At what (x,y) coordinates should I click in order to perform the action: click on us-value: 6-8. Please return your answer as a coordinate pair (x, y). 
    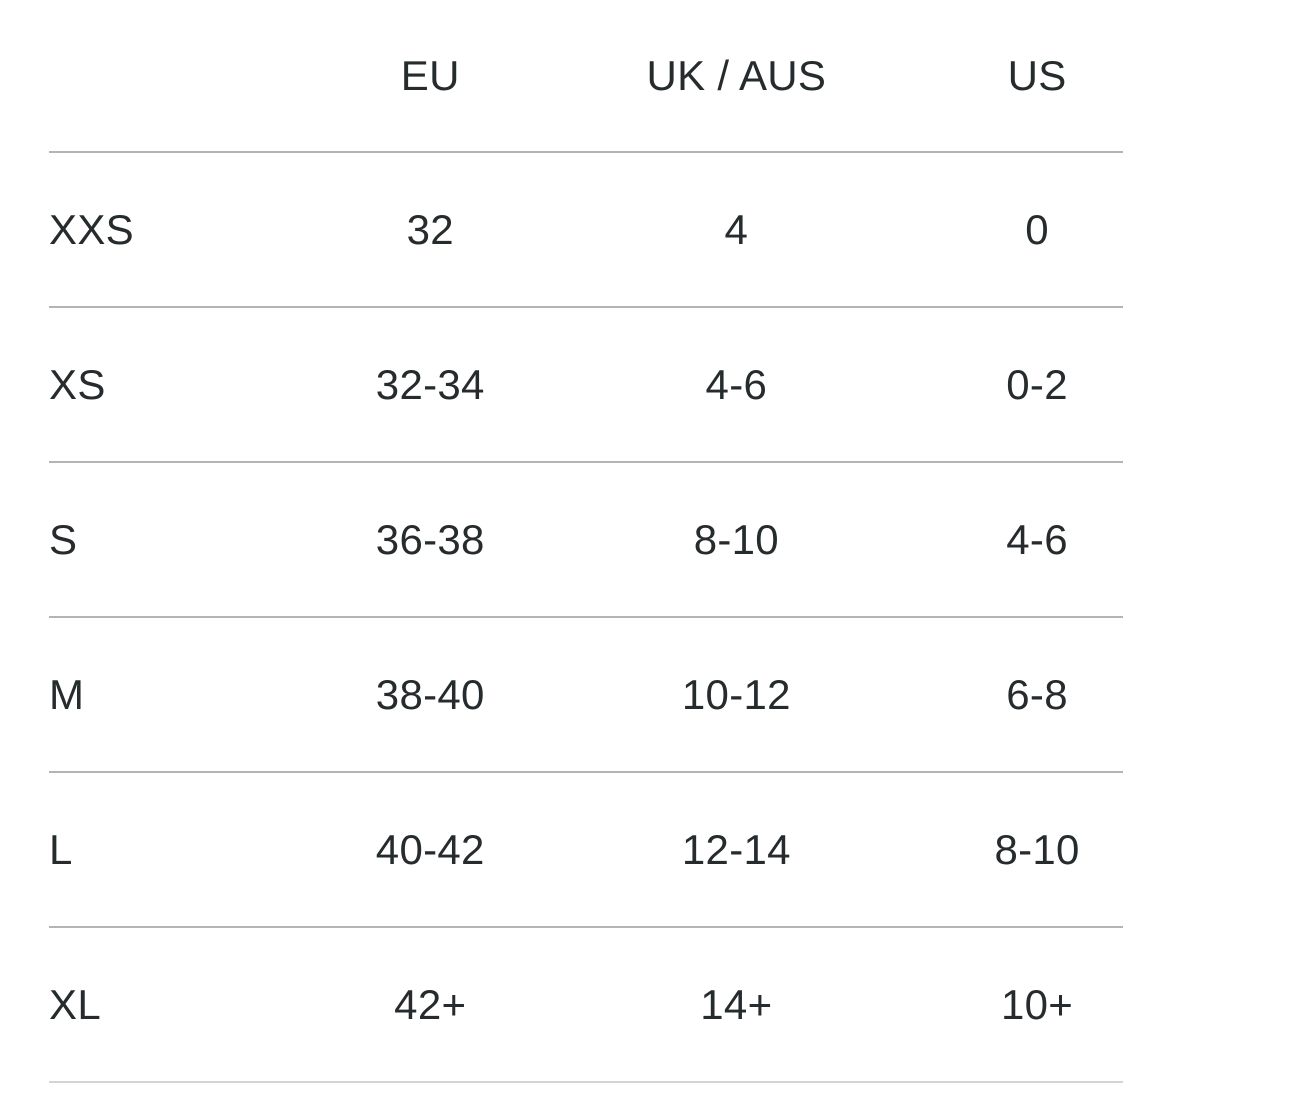
    Looking at the image, I should click on (1037, 695).